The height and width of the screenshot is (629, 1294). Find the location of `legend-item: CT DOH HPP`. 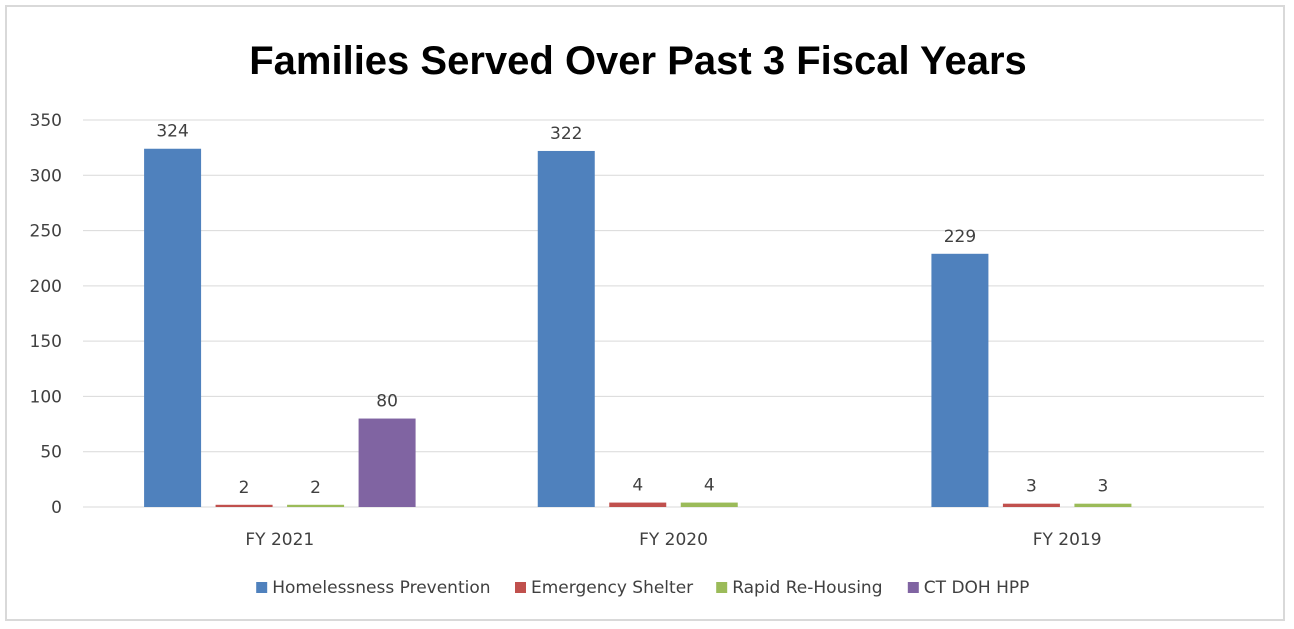

legend-item: CT DOH HPP is located at coordinates (968, 588).